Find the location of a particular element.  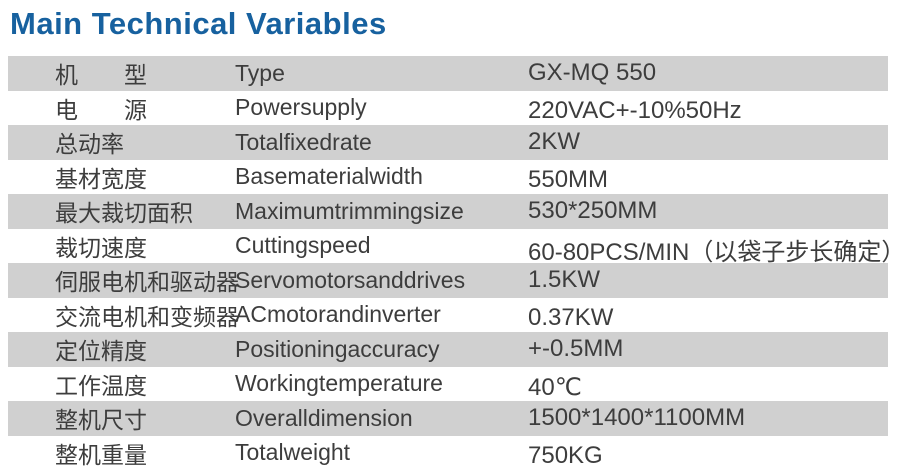

label-en: Maximumtrimmingsize is located at coordinates (349, 210).